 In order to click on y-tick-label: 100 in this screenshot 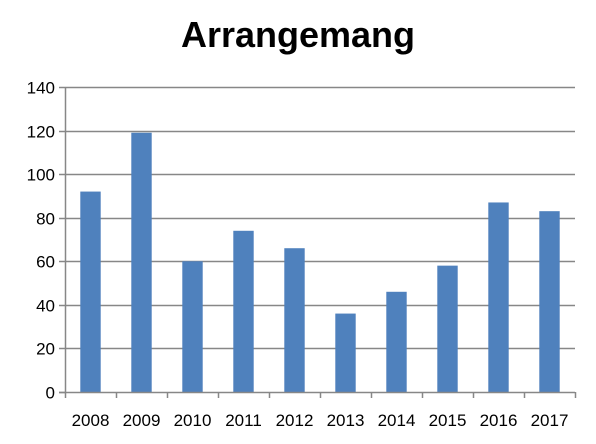, I will do `click(41, 175)`.